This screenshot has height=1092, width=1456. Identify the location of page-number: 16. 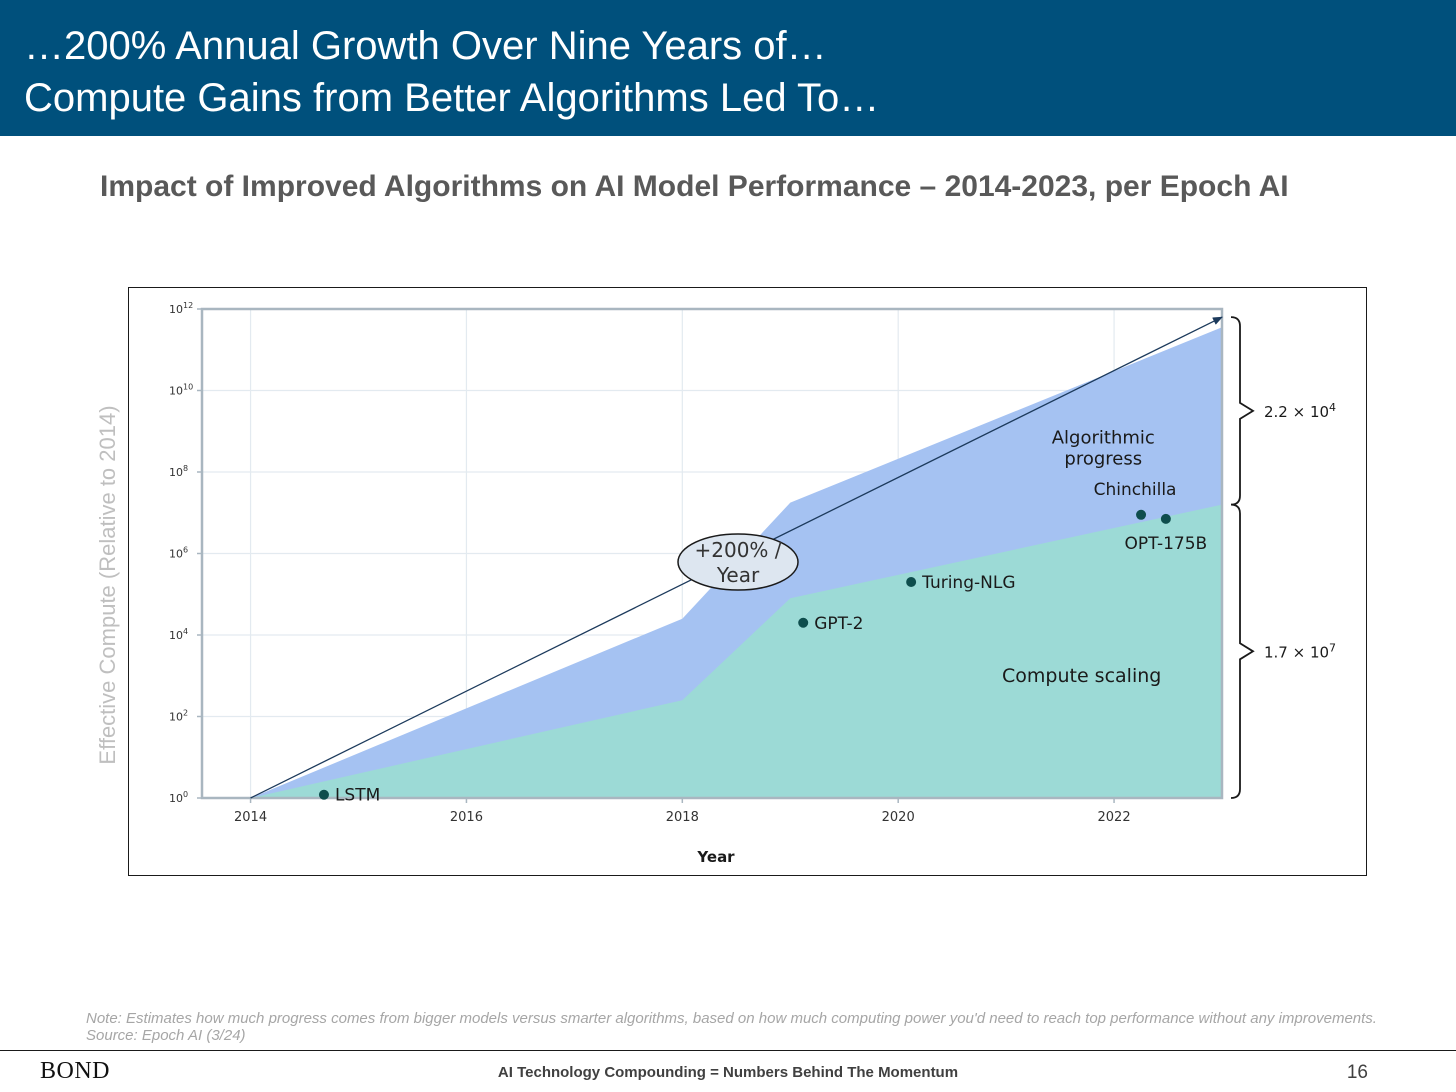
(1357, 1072).